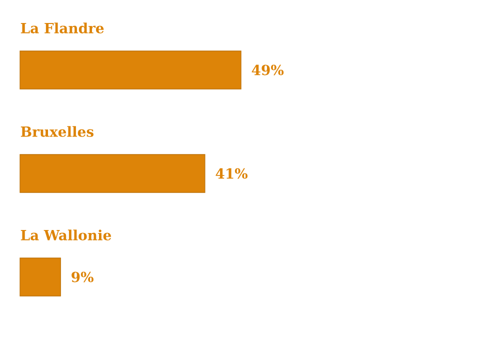  What do you see at coordinates (57, 131) in the screenshot?
I see `y-tick-label: Bruxelles` at bounding box center [57, 131].